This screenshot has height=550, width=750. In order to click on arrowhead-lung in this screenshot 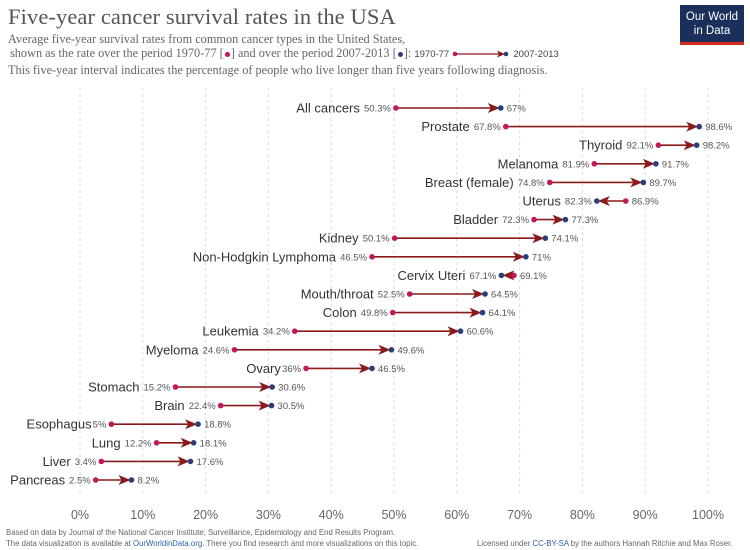, I will do `click(186, 442)`.